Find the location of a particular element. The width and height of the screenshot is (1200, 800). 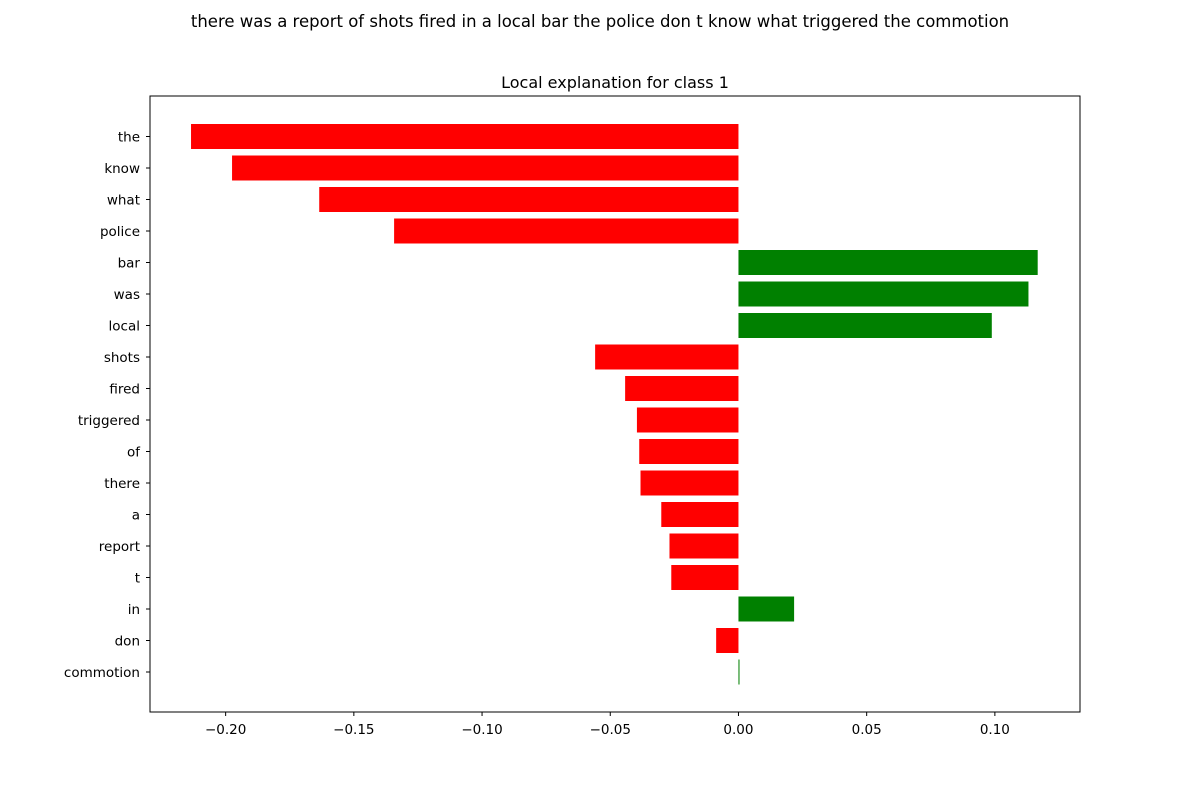

y-tick-label: what is located at coordinates (123, 201).